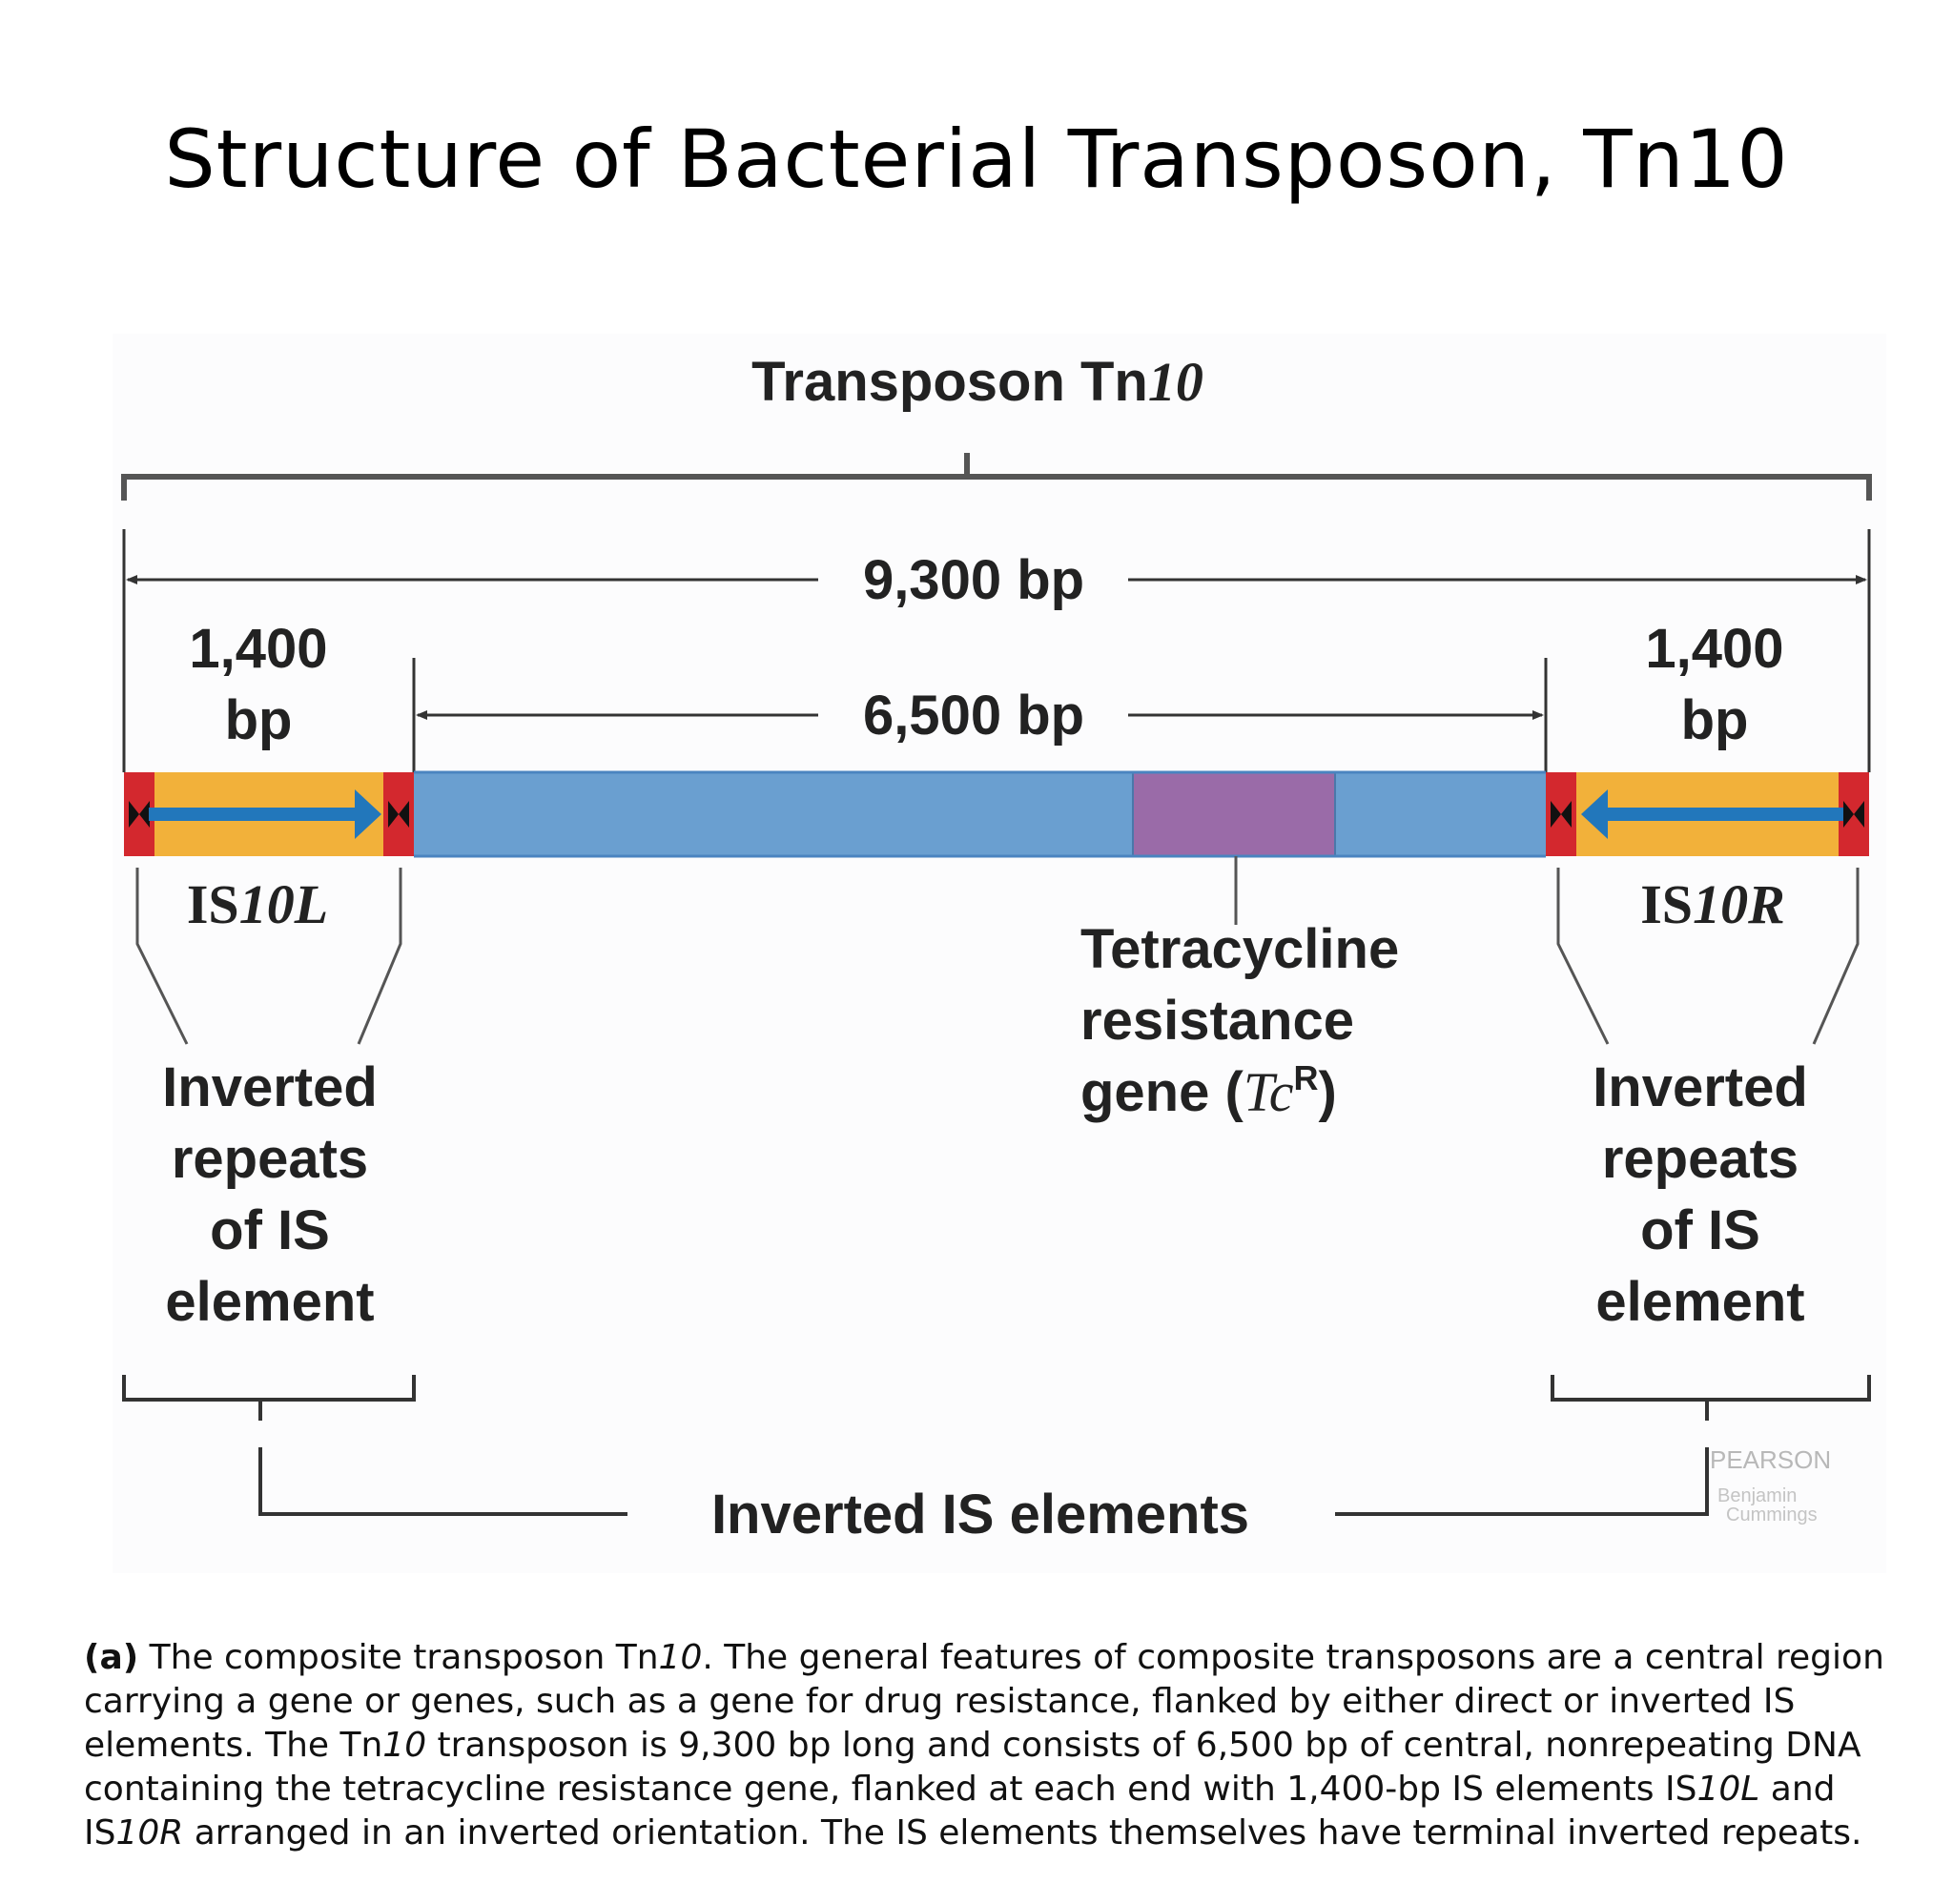  What do you see at coordinates (960, 1811) in the screenshot?
I see `caption-text: and IS` at bounding box center [960, 1811].